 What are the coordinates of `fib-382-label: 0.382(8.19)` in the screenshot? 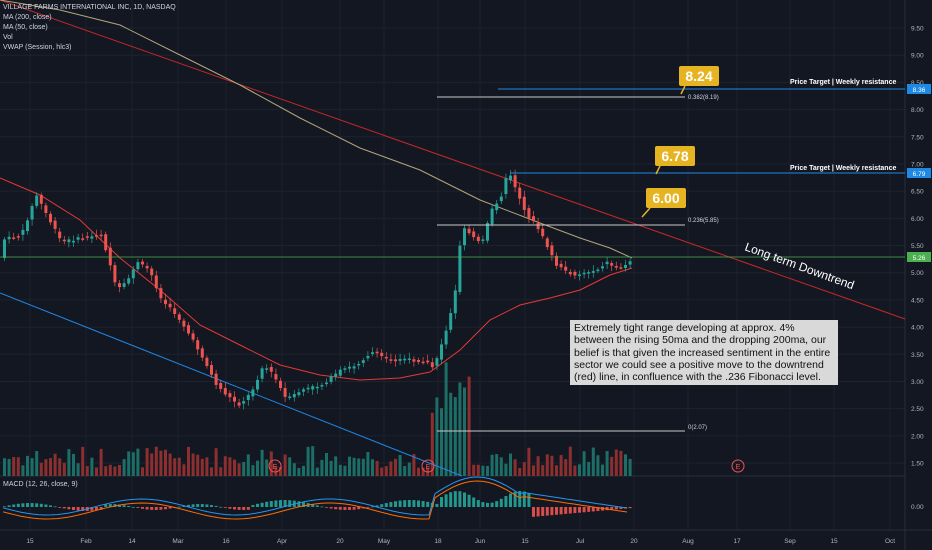 It's located at (703, 98).